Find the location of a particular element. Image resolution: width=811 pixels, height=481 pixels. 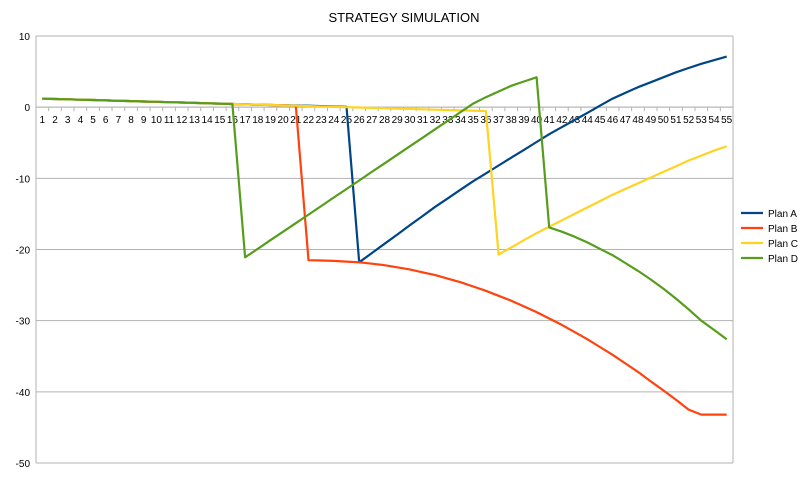

y-tick-label: -20 is located at coordinates (23, 251).